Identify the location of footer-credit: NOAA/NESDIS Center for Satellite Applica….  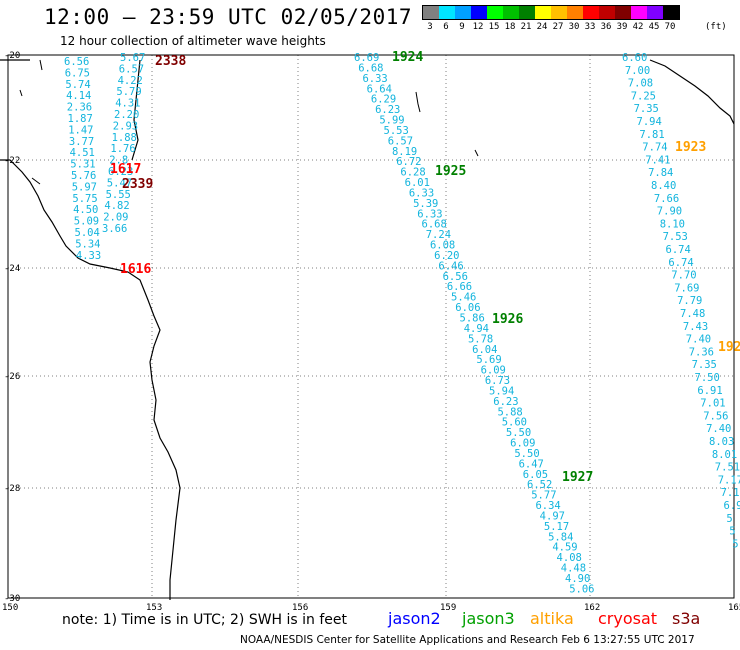
(467, 640).